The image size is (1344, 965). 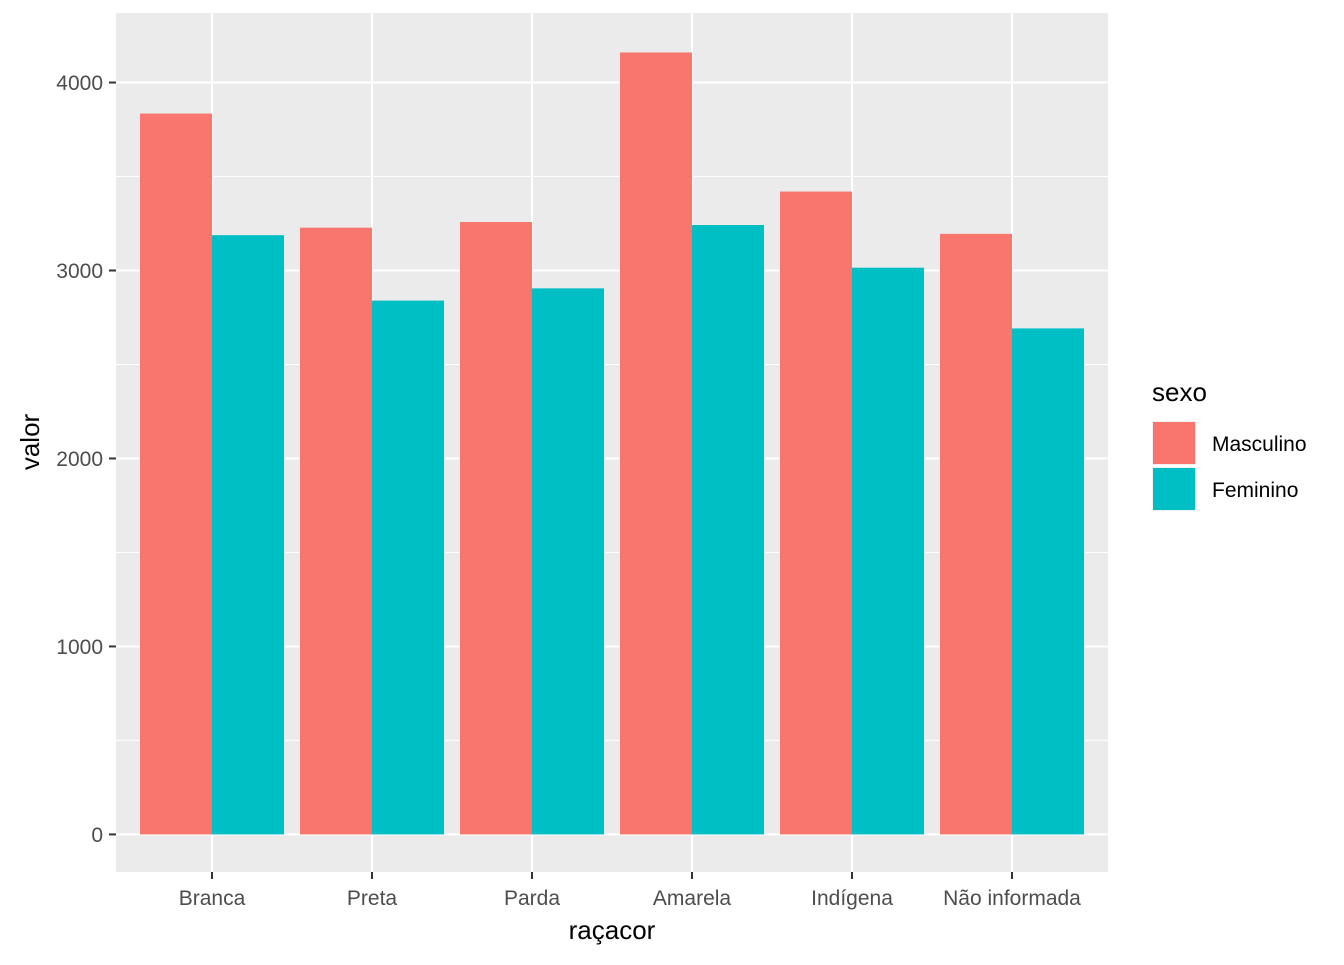 What do you see at coordinates (1255, 490) in the screenshot?
I see `legend-label-feminino: Feminino` at bounding box center [1255, 490].